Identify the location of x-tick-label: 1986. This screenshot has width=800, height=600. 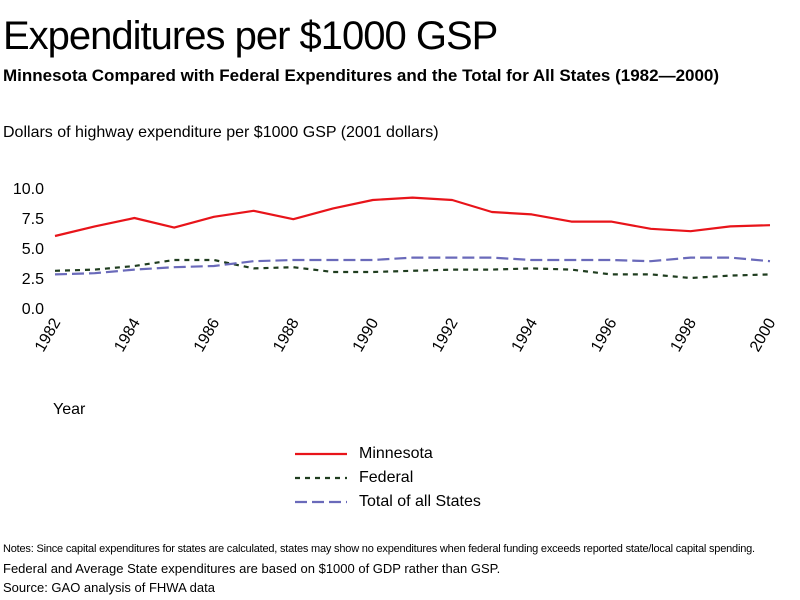
(207, 334).